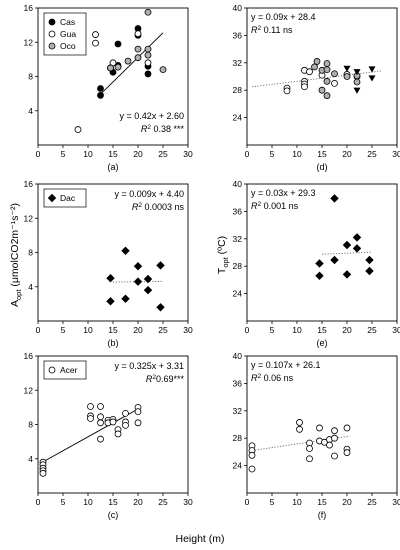 Image resolution: width=400 pixels, height=550 pixels. I want to click on y-axis-label-left: Aopt (μmolCO2m⁻¹s⁻²), so click(16, 255).